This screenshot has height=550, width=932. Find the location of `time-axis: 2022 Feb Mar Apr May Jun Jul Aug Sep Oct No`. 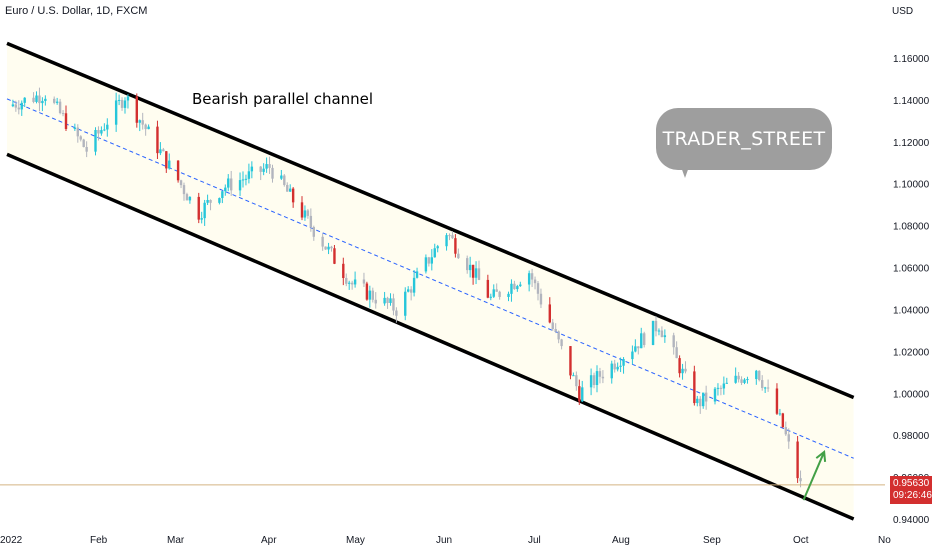

time-axis: 2022 Feb Mar Apr May Jun Jul Aug Sep Oct No is located at coordinates (445, 540).